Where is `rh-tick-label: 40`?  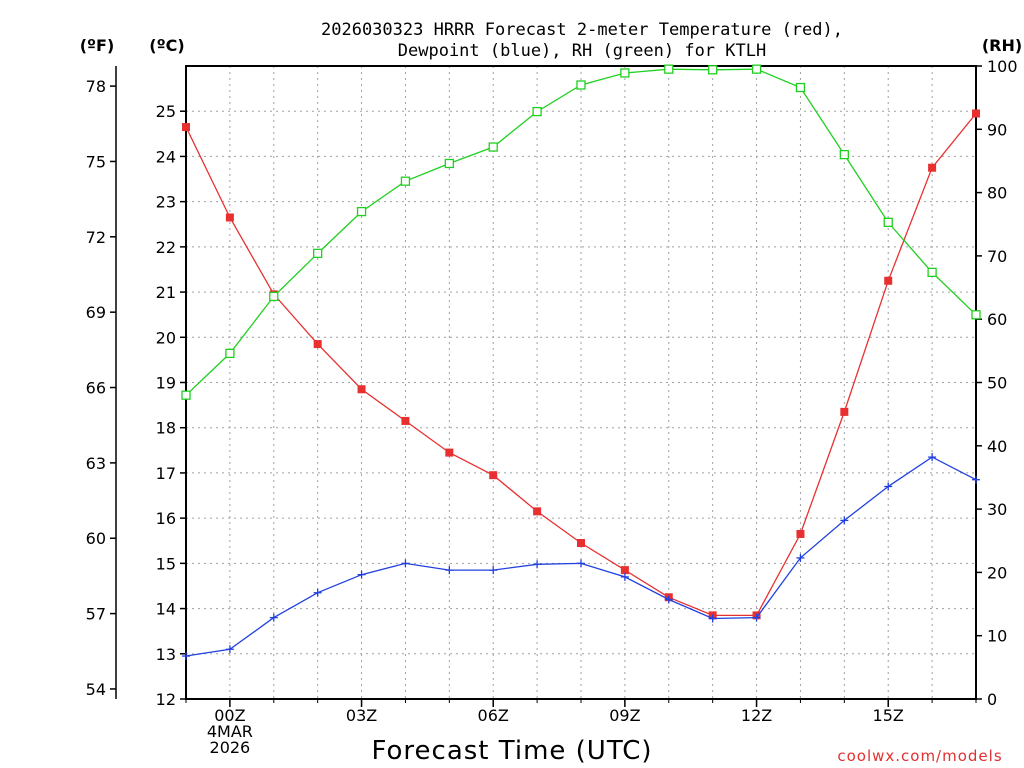
rh-tick-label: 40 is located at coordinates (997, 446).